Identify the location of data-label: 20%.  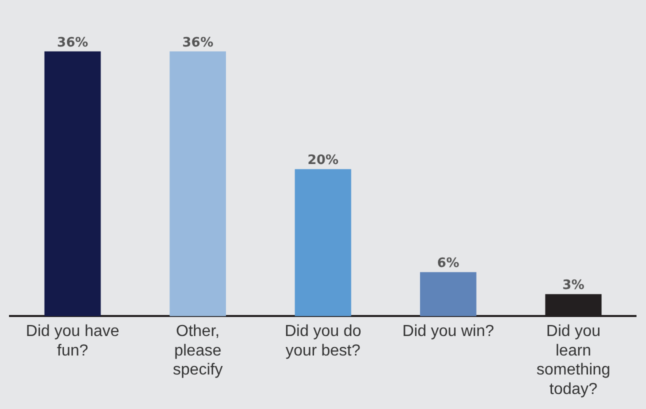
(323, 160).